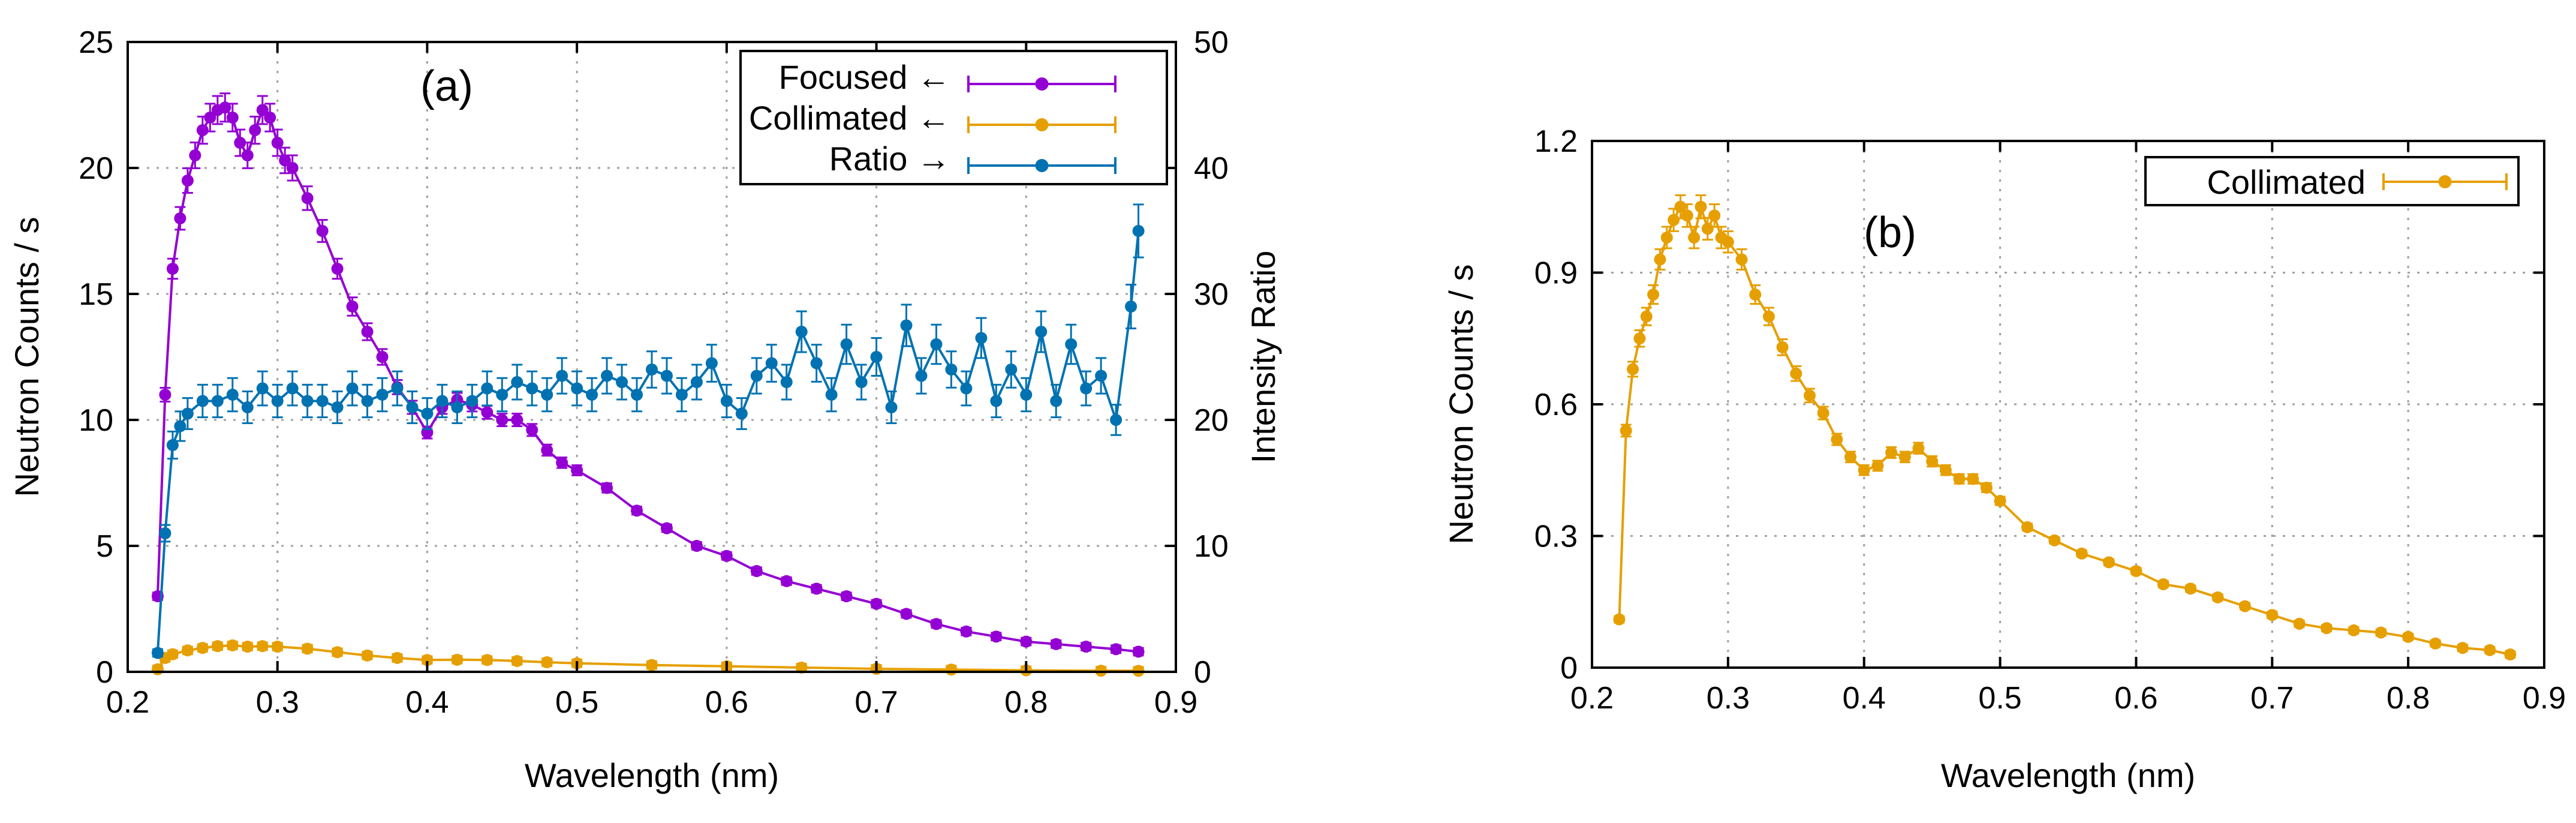  Describe the element at coordinates (1556, 141) in the screenshot. I see `y-tick-label: 1.2` at that location.